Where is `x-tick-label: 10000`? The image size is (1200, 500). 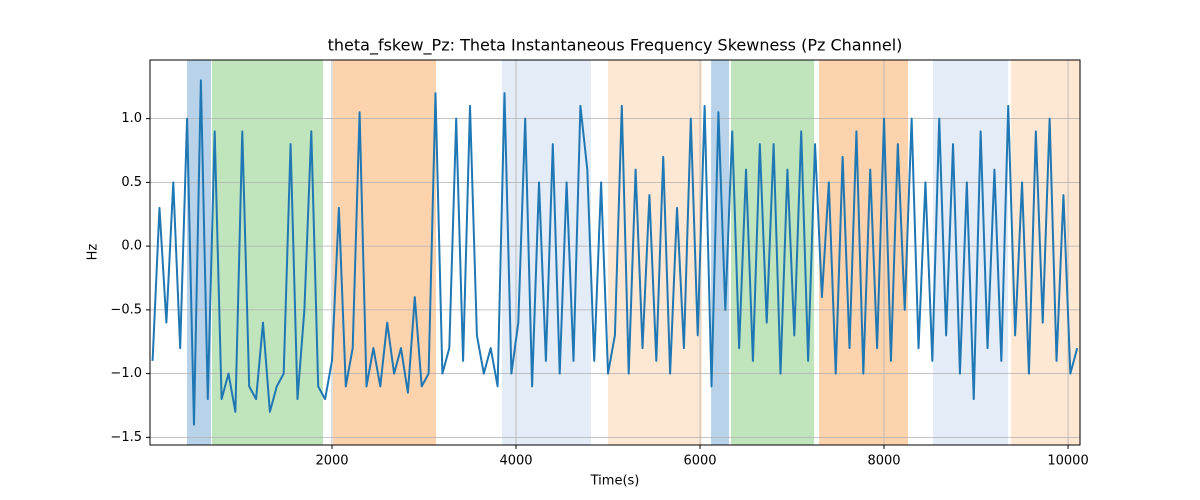 x-tick-label: 10000 is located at coordinates (1067, 461).